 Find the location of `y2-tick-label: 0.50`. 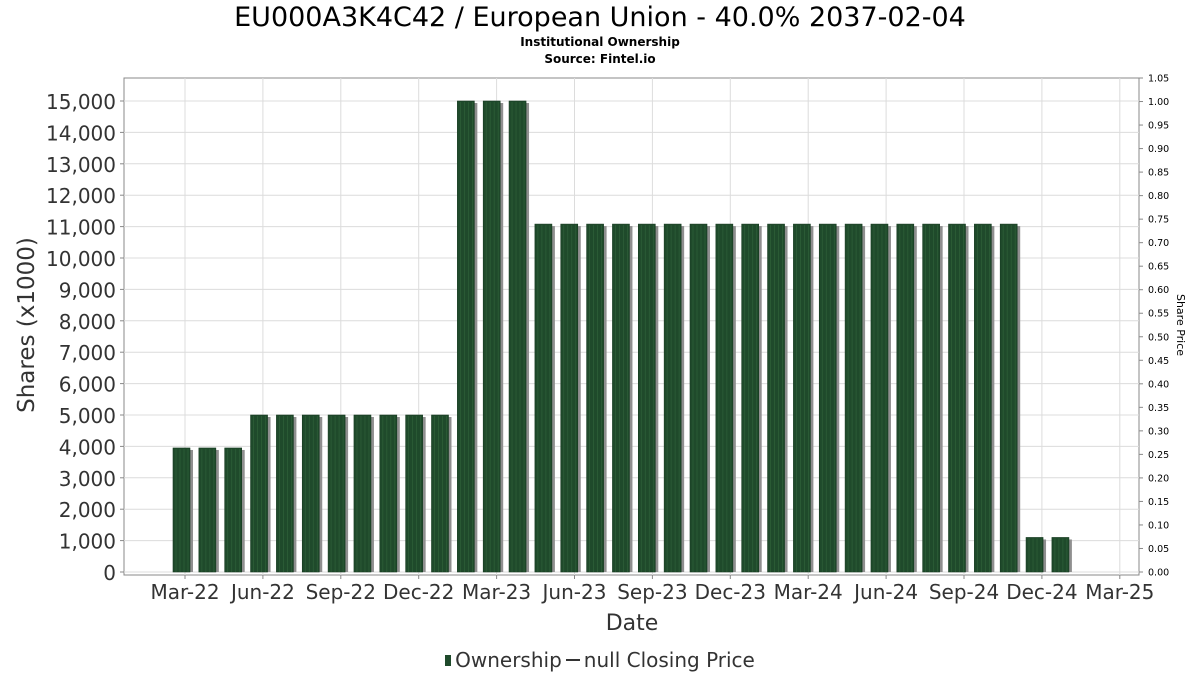

y2-tick-label: 0.50 is located at coordinates (1158, 337).